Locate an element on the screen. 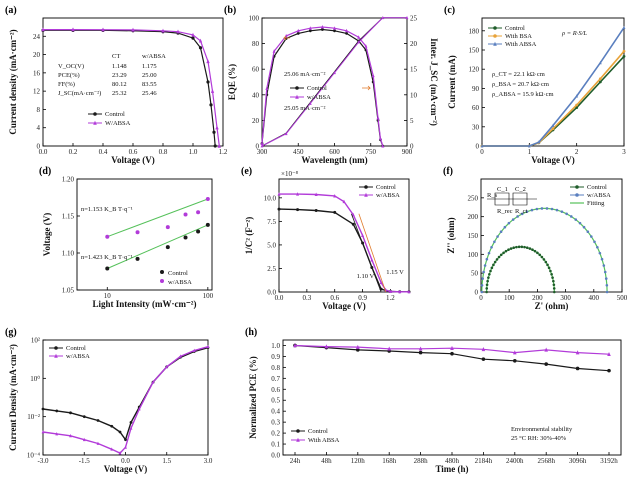  y-tick-label: 0.0 is located at coordinates (275, 456).